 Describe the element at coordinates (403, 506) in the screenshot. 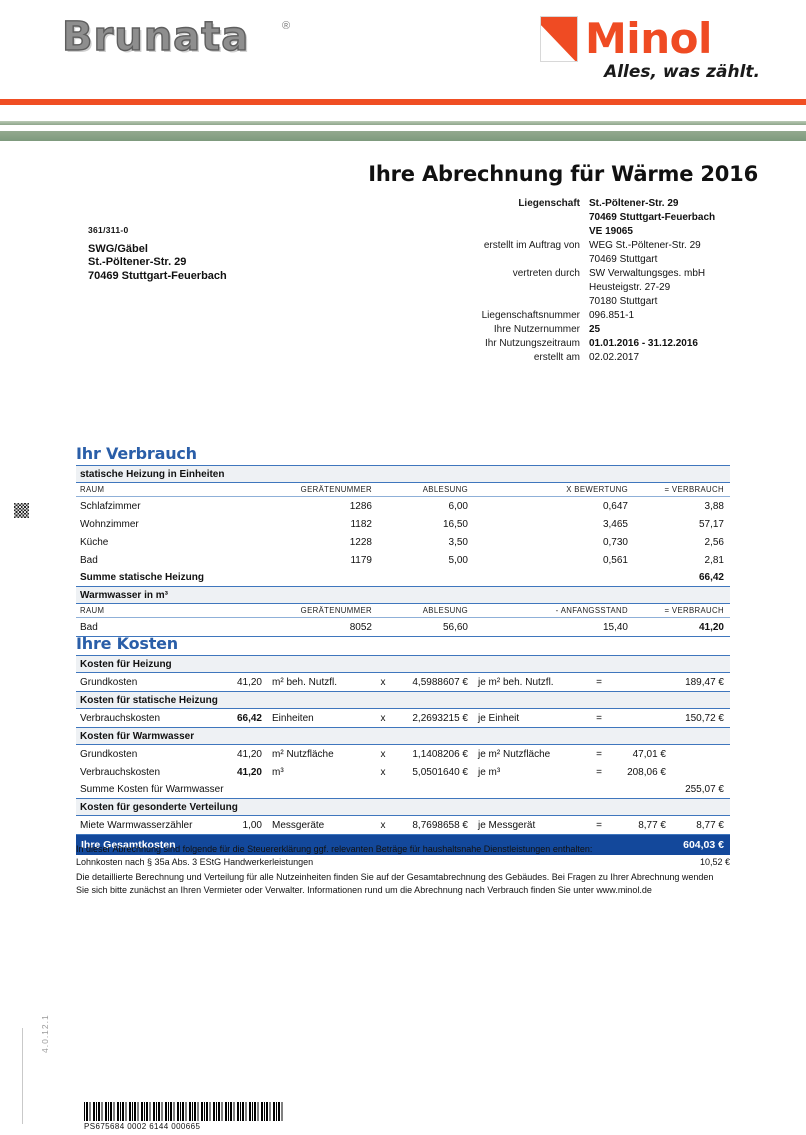

I see `table-row: Schlafzimmer 1286 6,00 0,647 3,88` at that location.